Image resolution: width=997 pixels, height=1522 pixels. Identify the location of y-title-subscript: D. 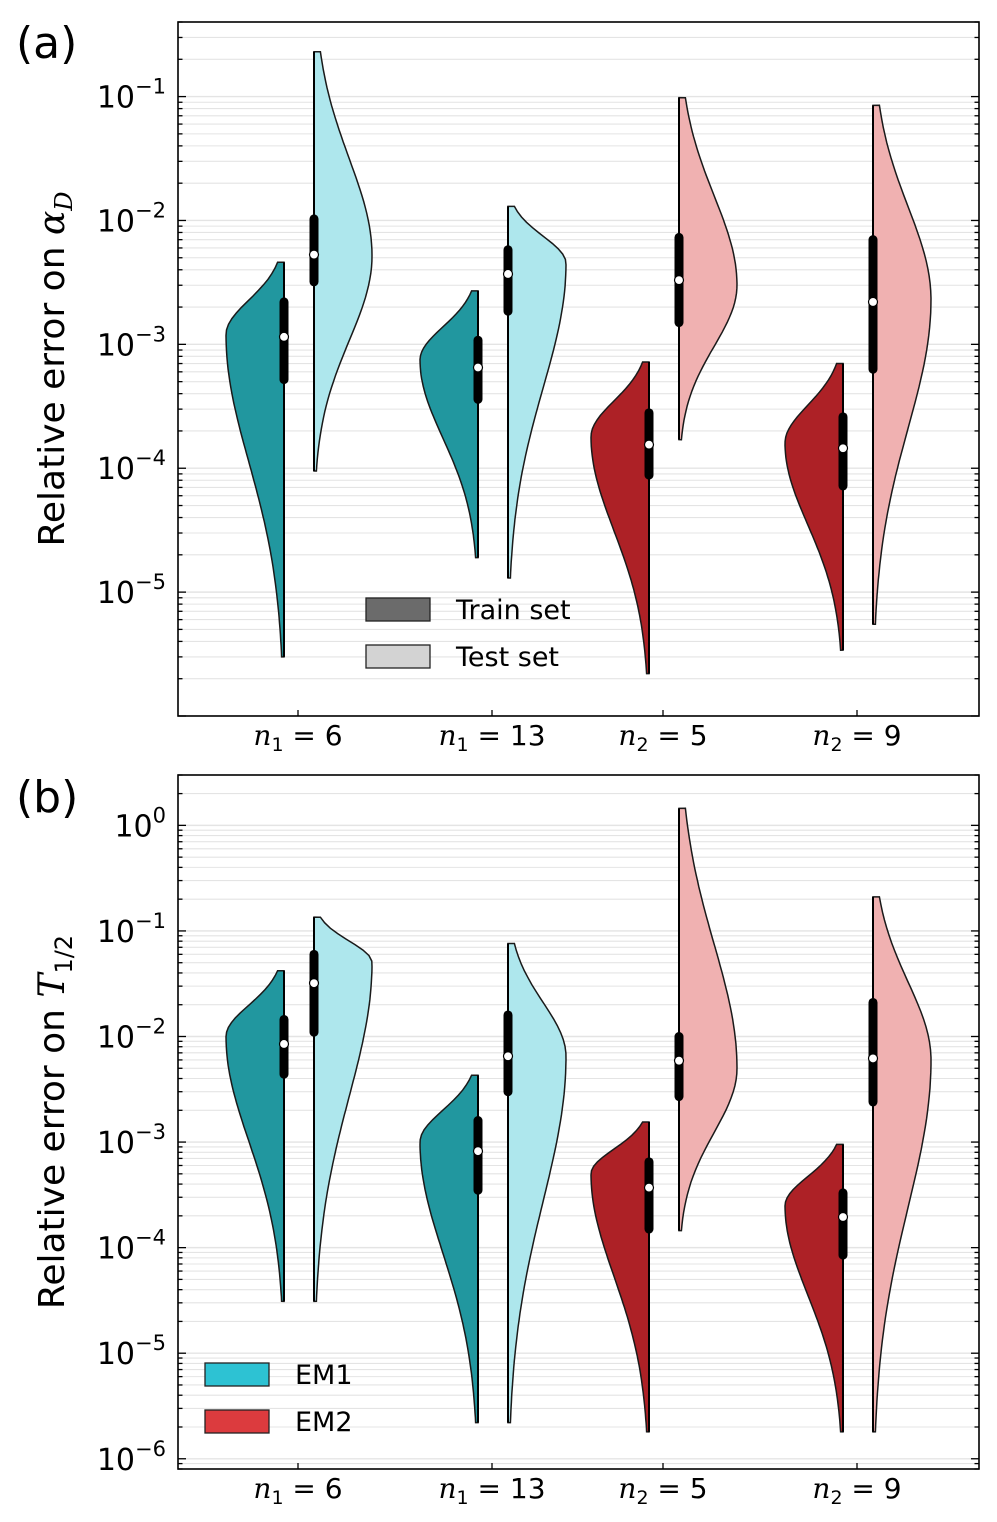
(64, 201).